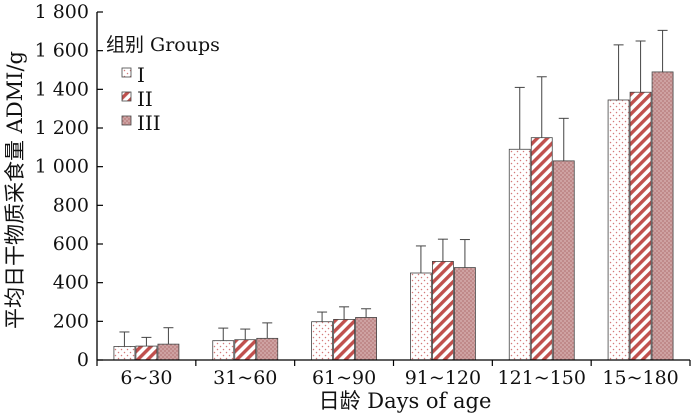  What do you see at coordinates (62, 89) in the screenshot?
I see `y-tick-label: 1 400` at bounding box center [62, 89].